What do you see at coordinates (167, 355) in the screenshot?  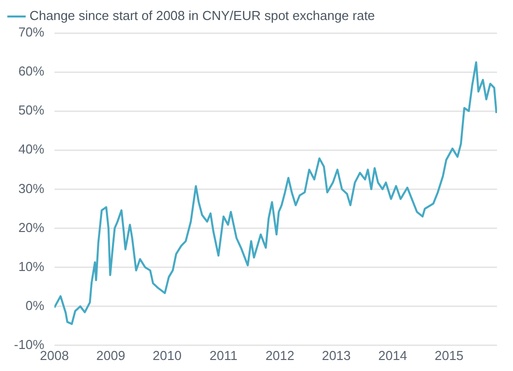 I see `x-tick-label: 2010` at bounding box center [167, 355].